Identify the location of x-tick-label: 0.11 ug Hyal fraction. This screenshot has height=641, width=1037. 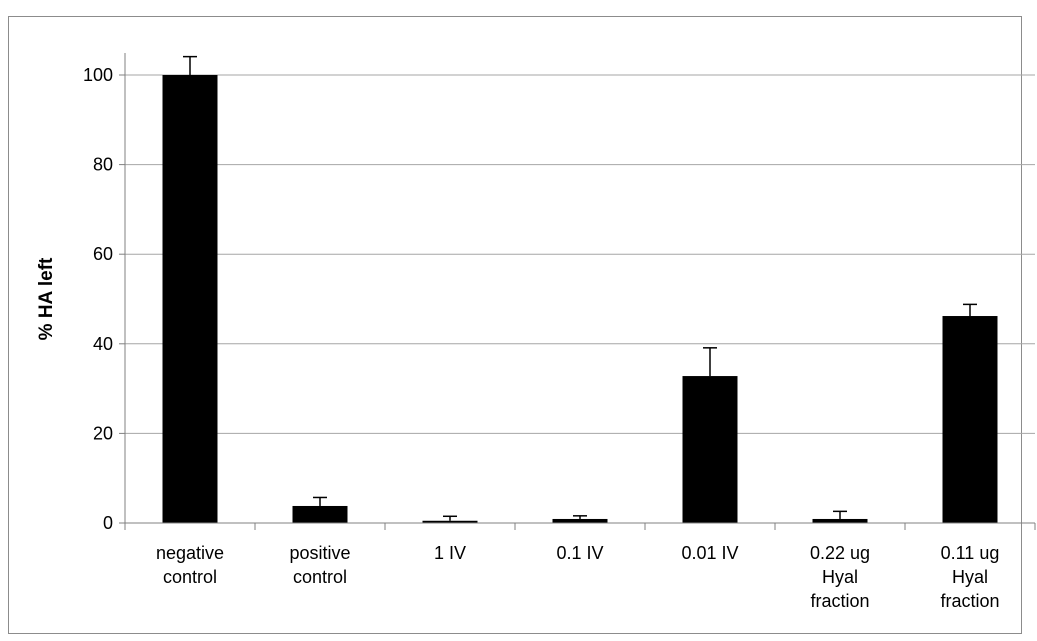
(969, 577).